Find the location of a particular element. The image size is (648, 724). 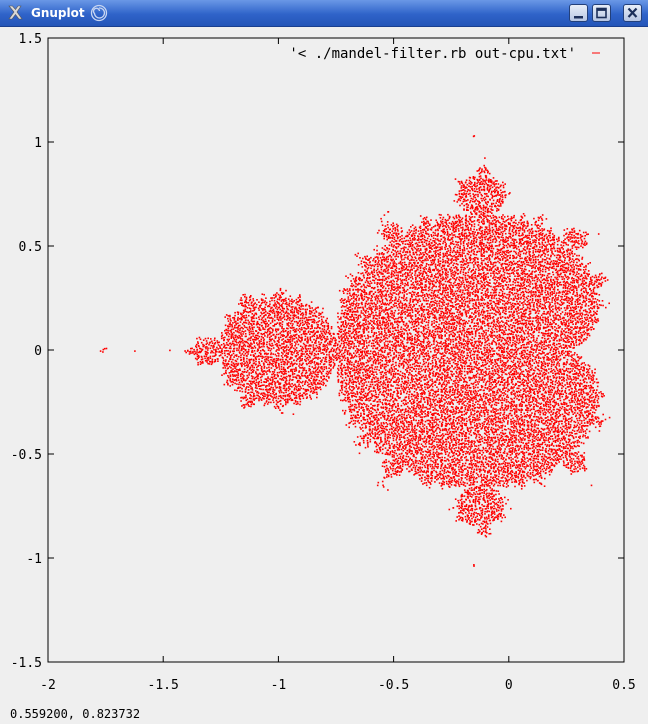

close-button is located at coordinates (632, 13).